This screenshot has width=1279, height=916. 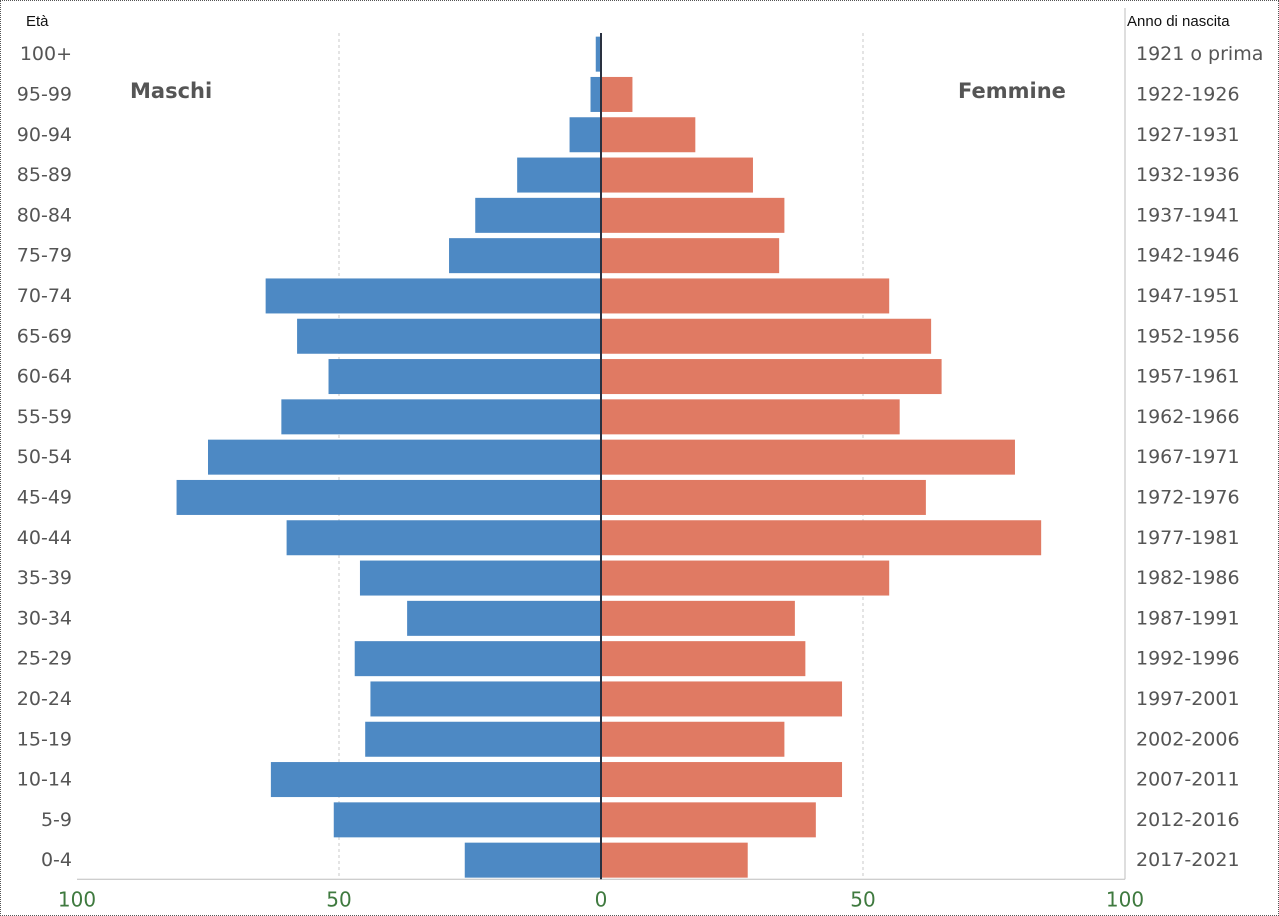 I want to click on birth-year-label: 2012-2016, so click(x=1188, y=820).